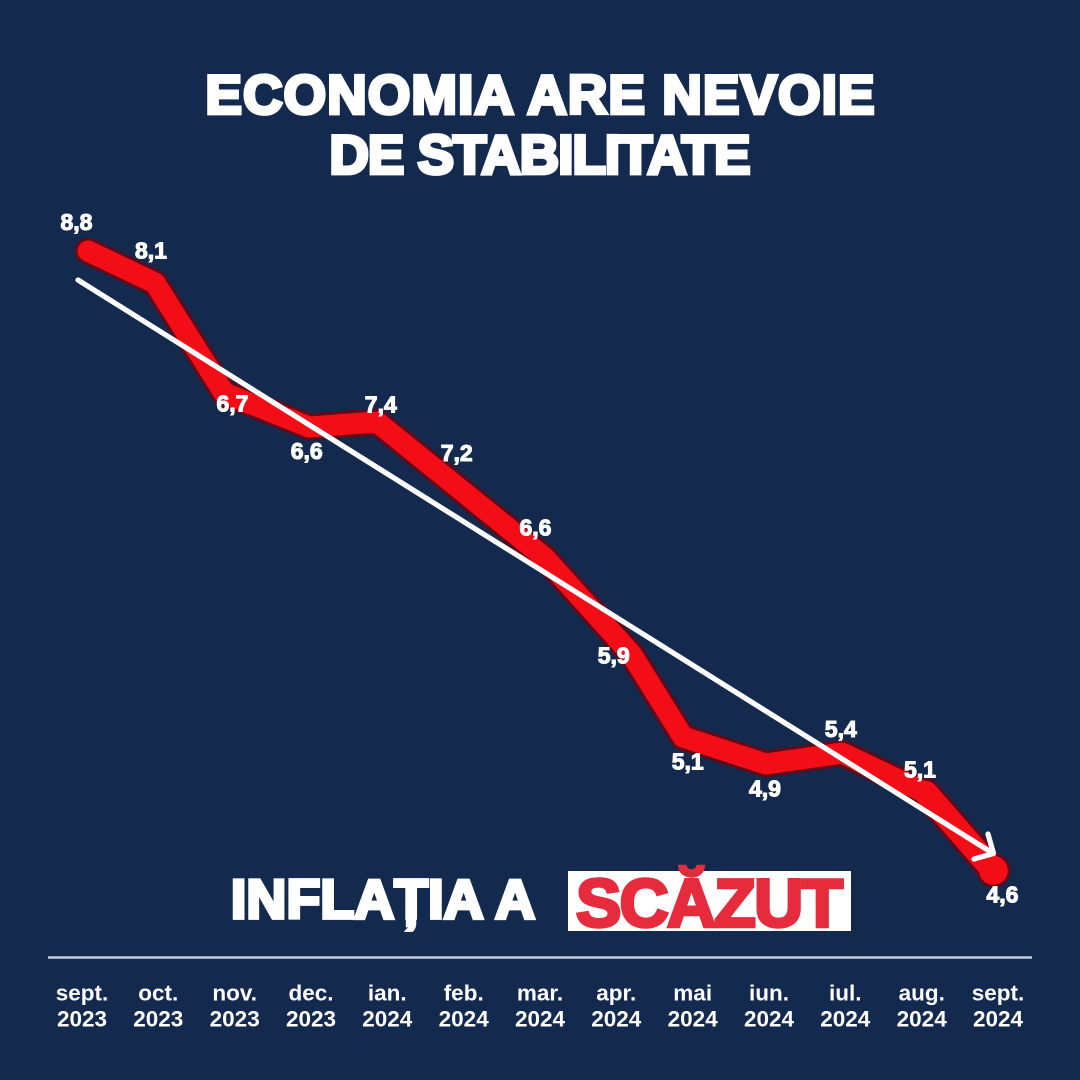 Image resolution: width=1080 pixels, height=1080 pixels. Describe the element at coordinates (151, 251) in the screenshot. I see `svg-text: 8,1` at that location.